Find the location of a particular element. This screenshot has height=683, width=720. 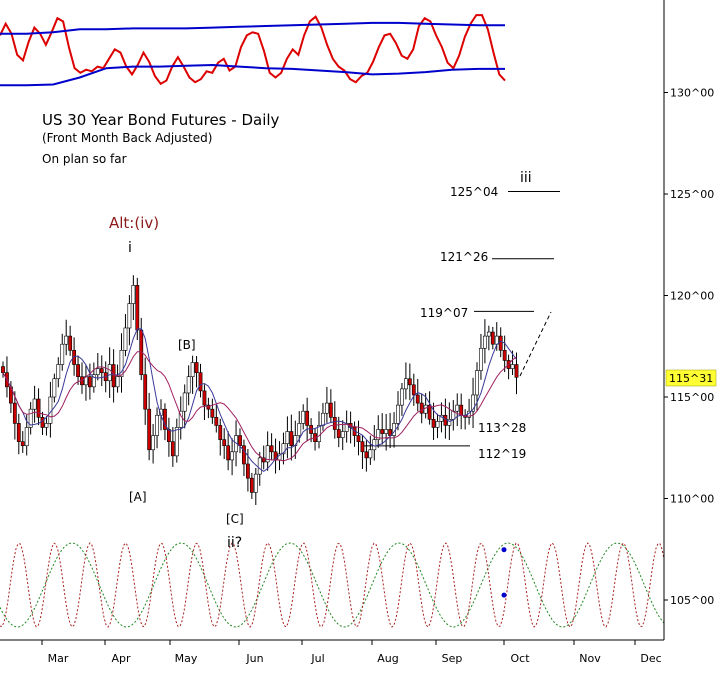

time-tick-label: Aug is located at coordinates (387, 658).